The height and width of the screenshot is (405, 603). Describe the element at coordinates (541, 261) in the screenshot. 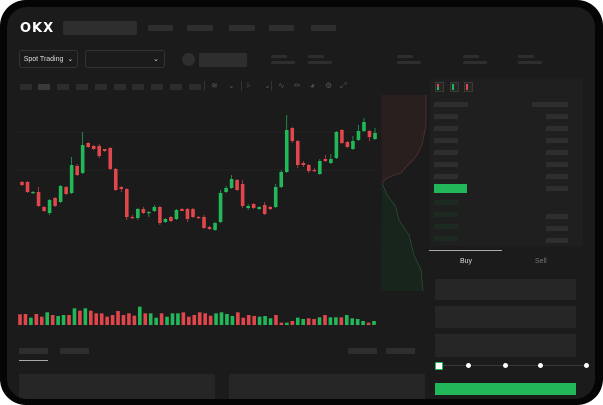

I see `tab-sell: Sell` at that location.